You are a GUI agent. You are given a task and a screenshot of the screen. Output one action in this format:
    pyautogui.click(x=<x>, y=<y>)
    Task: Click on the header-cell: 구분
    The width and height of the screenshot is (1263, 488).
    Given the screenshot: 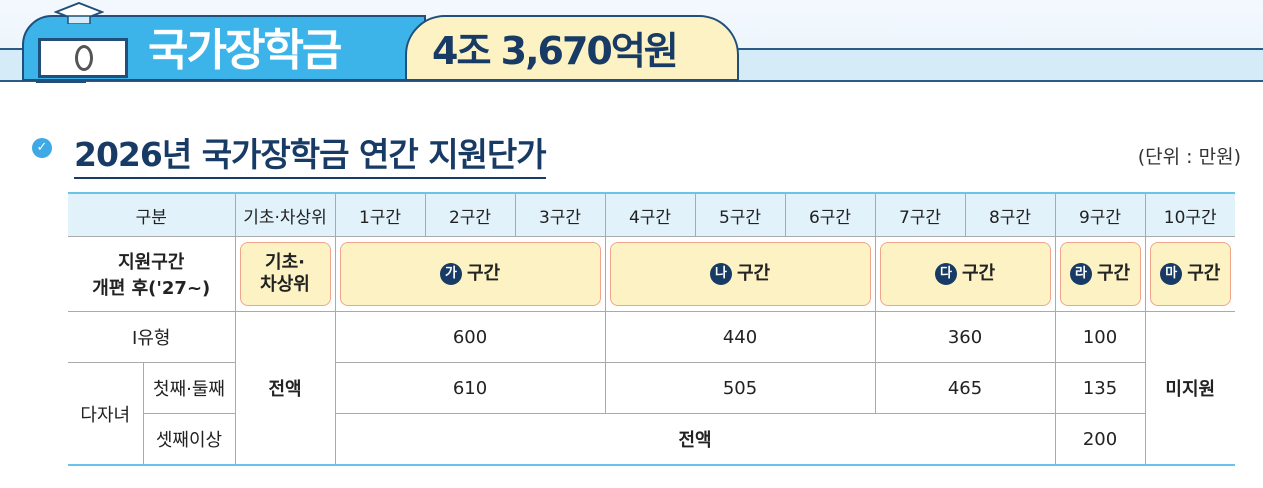 What is the action you would take?
    pyautogui.click(x=152, y=214)
    